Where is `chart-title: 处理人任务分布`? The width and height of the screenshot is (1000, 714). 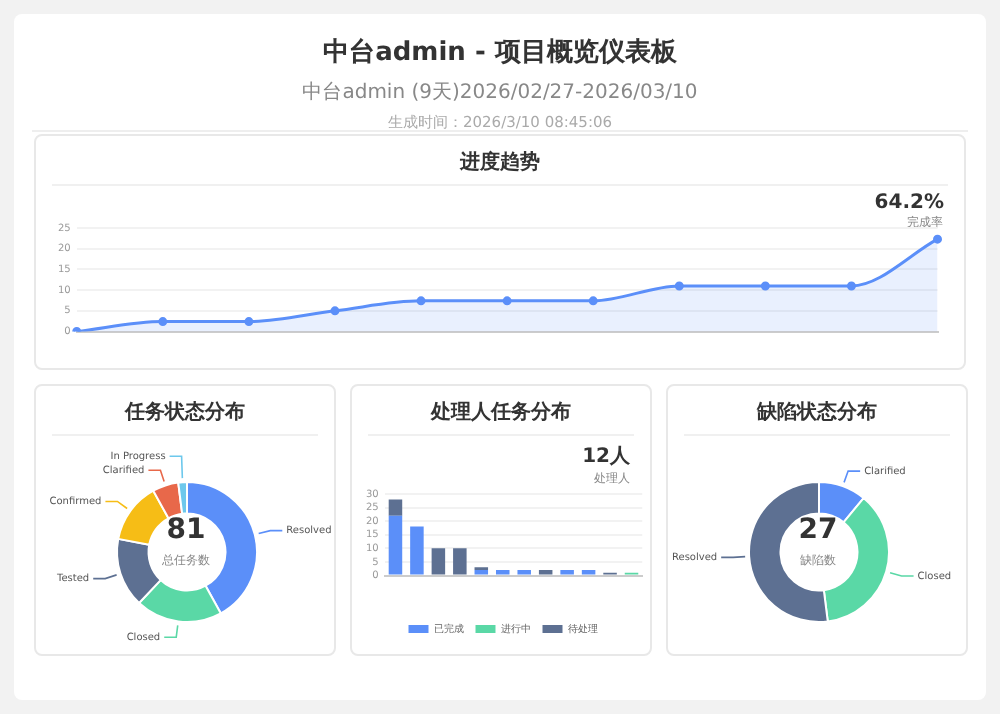 chart-title: 处理人任务分布 is located at coordinates (501, 417).